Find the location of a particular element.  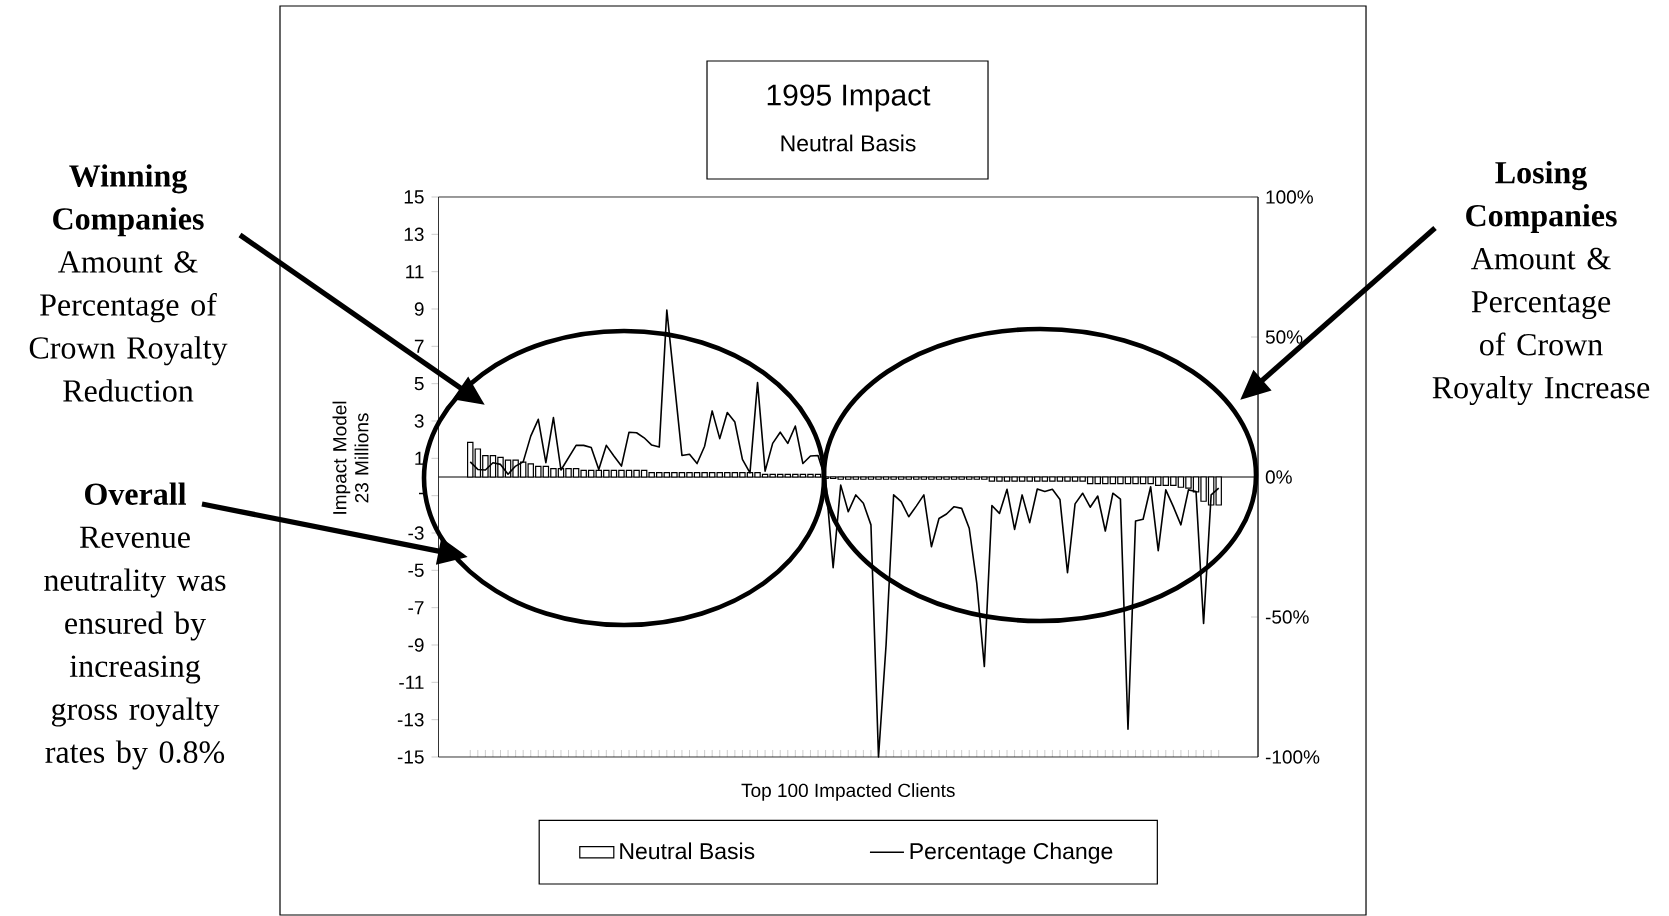

legend-label: Neutral Basis is located at coordinates (687, 851).